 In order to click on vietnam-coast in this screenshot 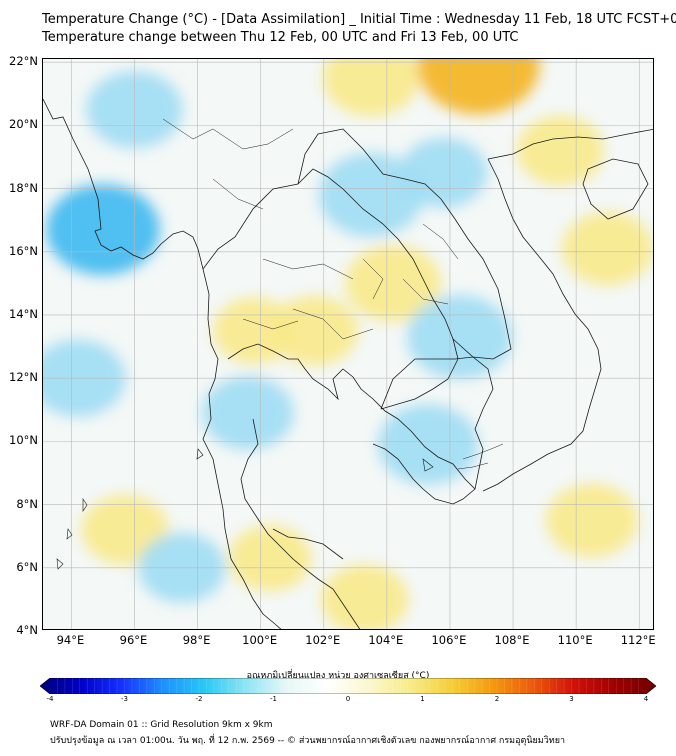, I will do `click(542, 325)`.